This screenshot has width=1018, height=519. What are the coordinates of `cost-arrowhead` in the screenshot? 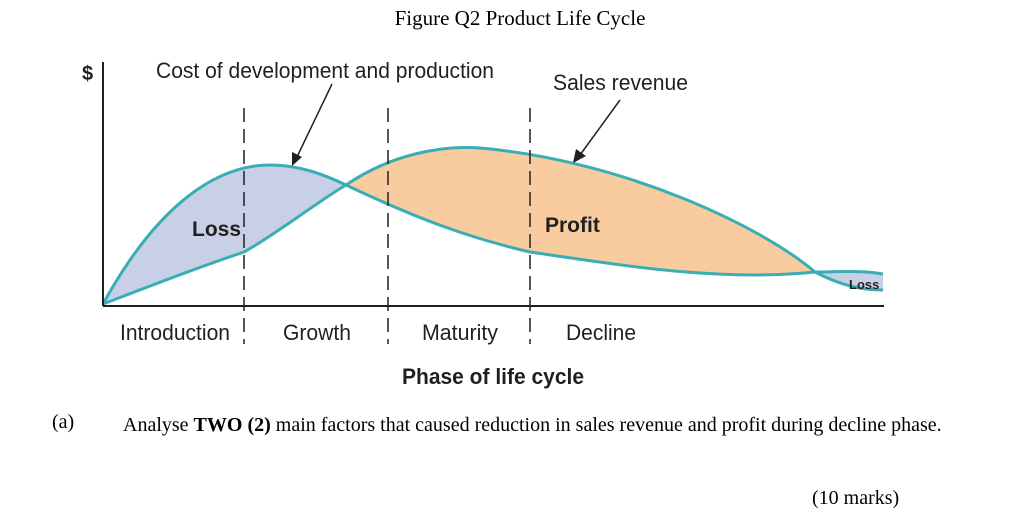 It's located at (297, 159).